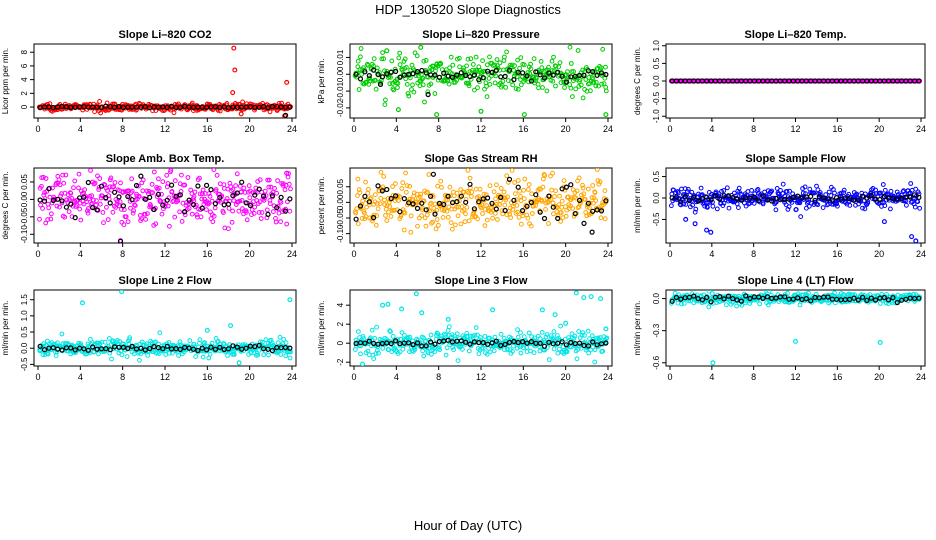  I want to click on x-tick-label: 4, so click(80, 129).